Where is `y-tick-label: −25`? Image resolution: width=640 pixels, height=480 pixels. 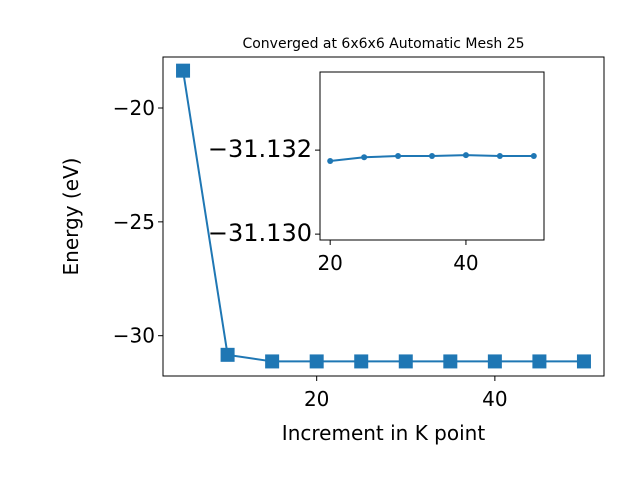
y-tick-label: −25 is located at coordinates (134, 222).